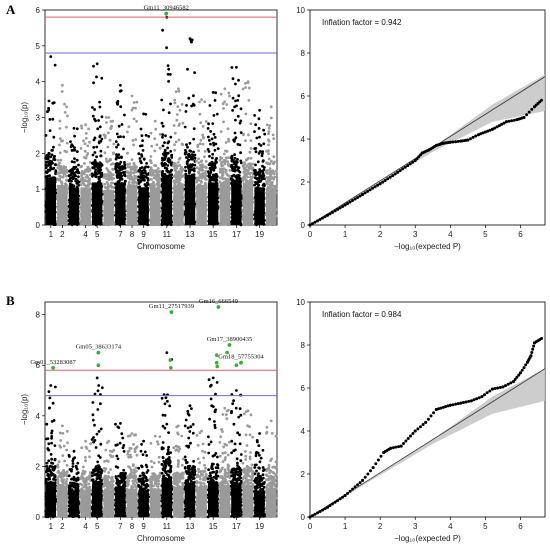  What do you see at coordinates (166, 13) in the screenshot?
I see `significant-snp-point` at bounding box center [166, 13].